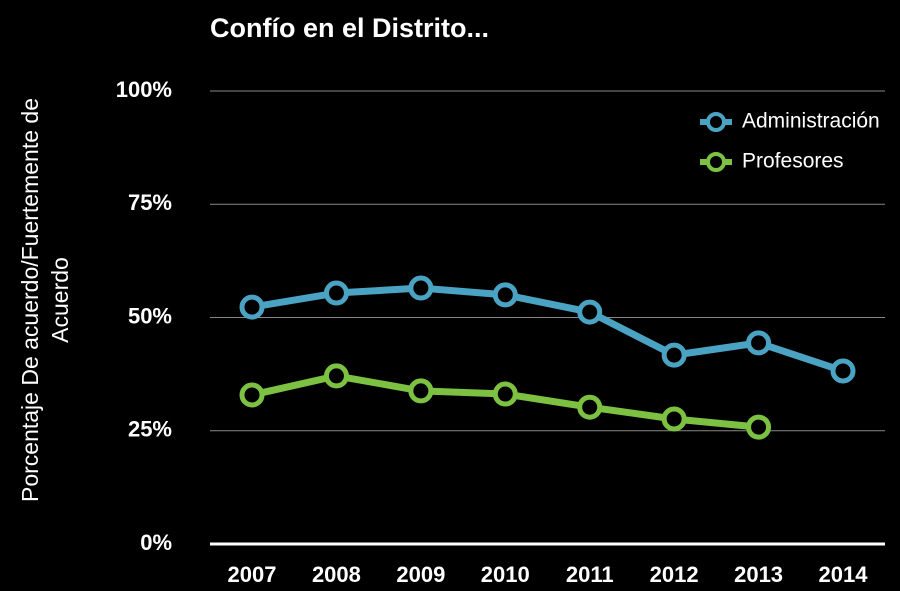 The image size is (900, 591). What do you see at coordinates (844, 574) in the screenshot?
I see `x-tick-label: 2014` at bounding box center [844, 574].